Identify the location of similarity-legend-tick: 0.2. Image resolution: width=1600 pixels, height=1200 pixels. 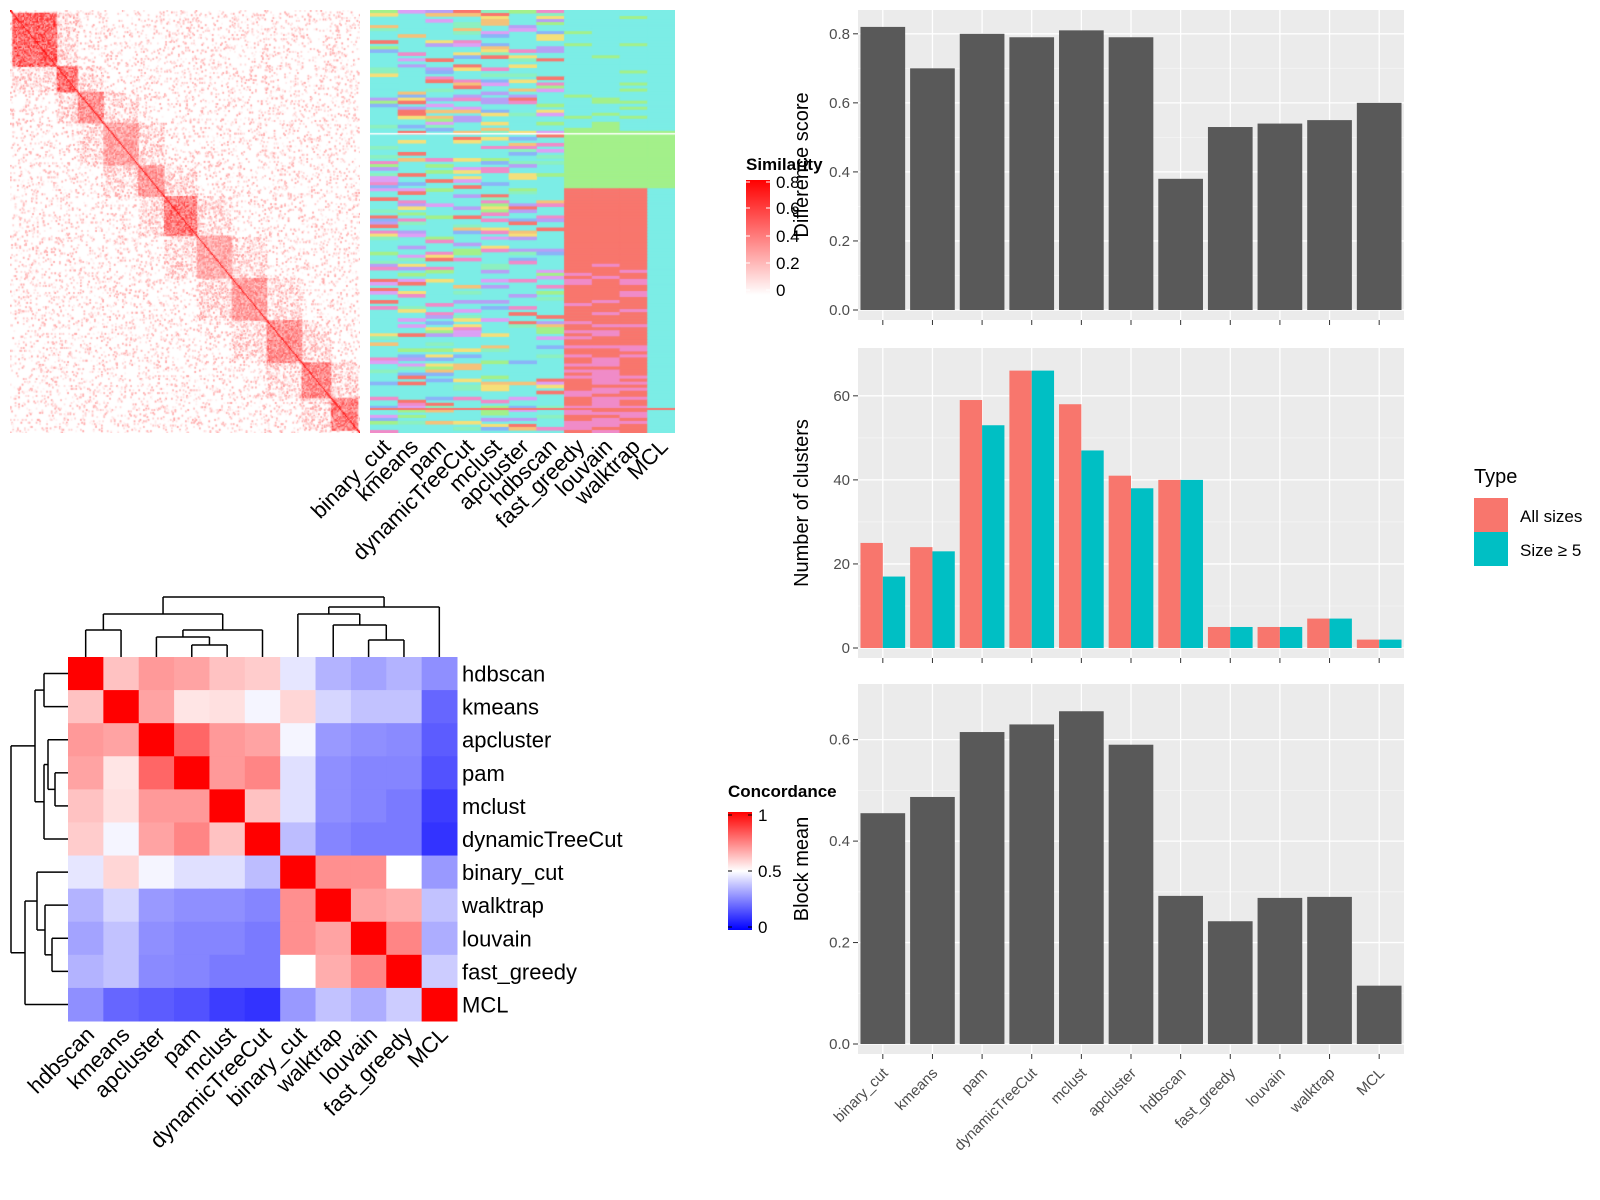
(788, 263).